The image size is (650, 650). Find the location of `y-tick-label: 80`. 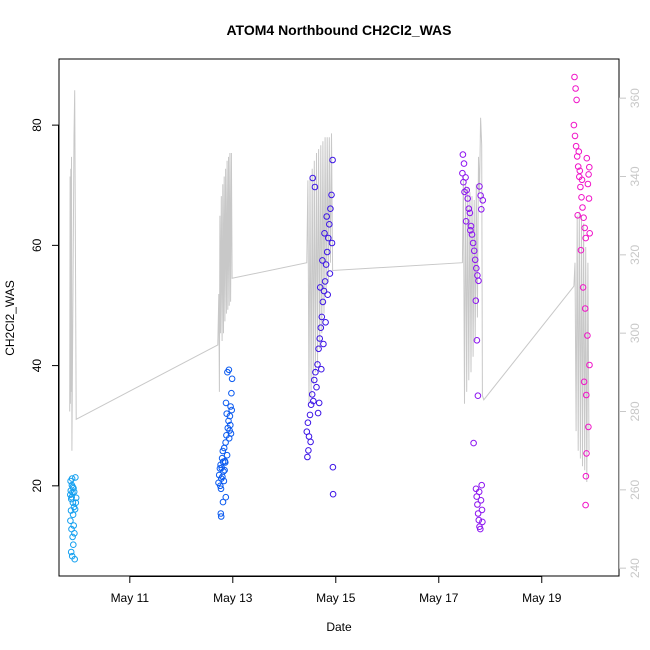

y-tick-label: 80 is located at coordinates (37, 125).